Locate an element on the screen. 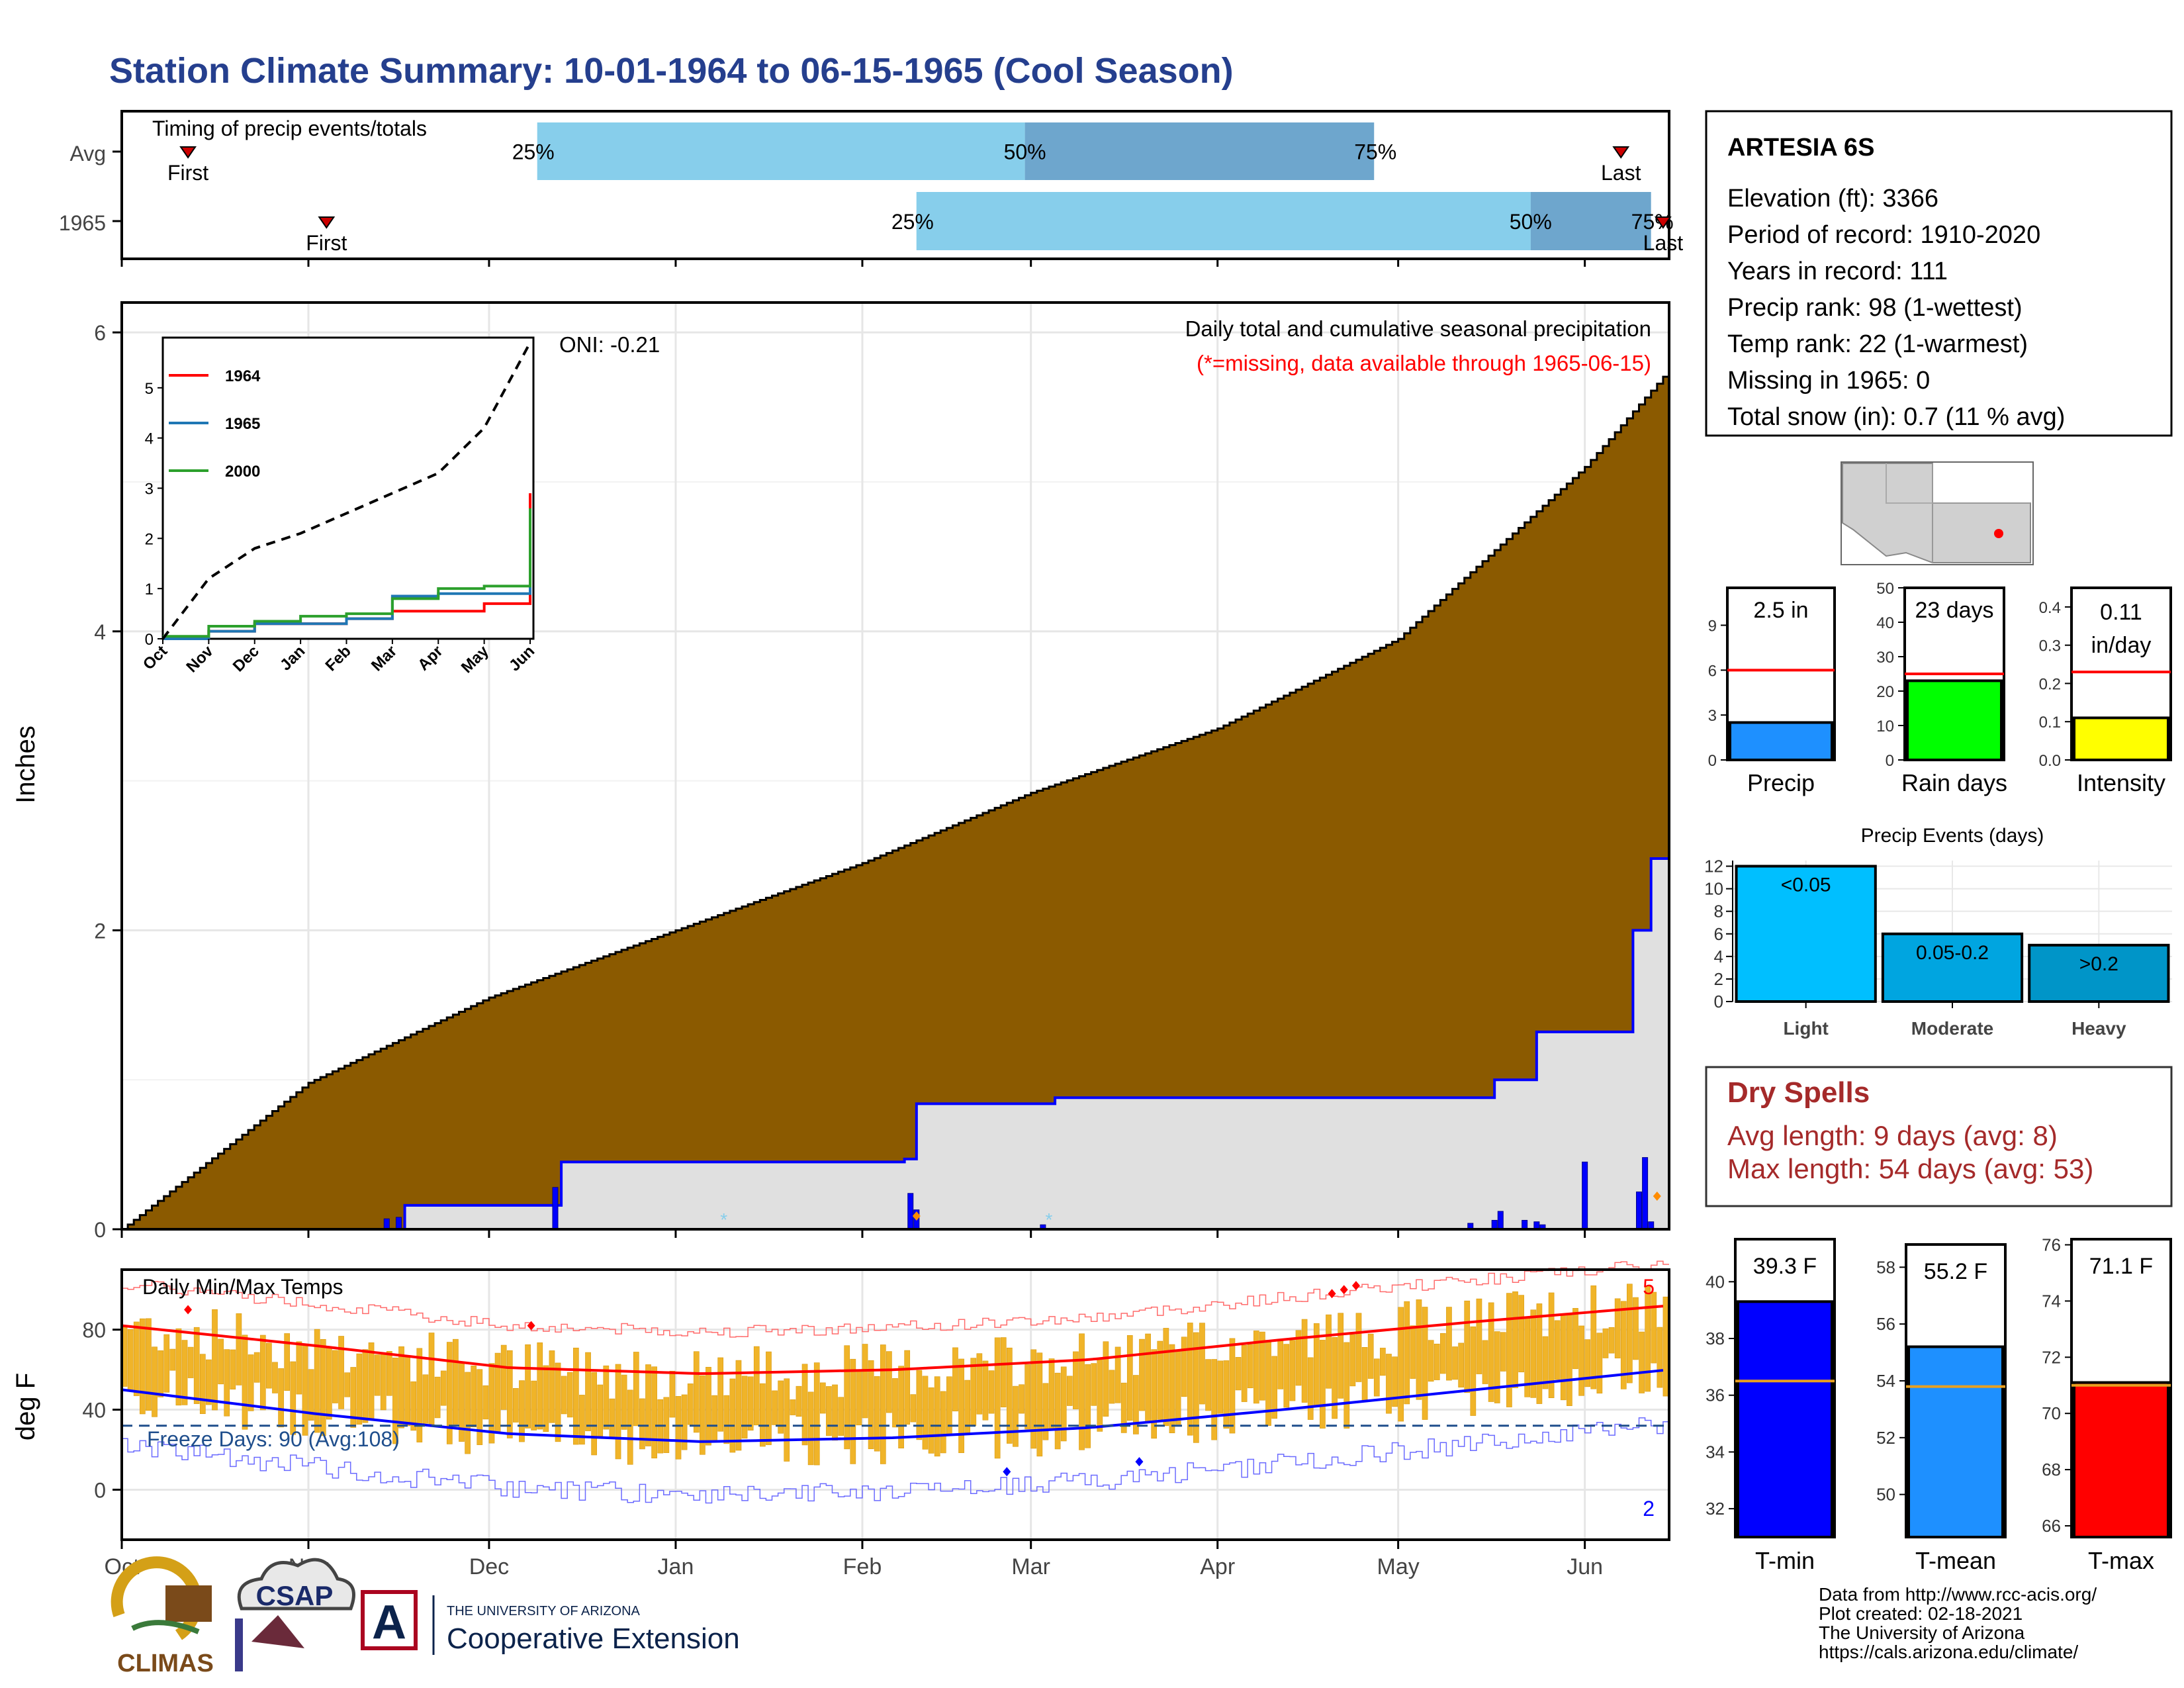  inset-y-tick-label: 1 is located at coordinates (149, 589).